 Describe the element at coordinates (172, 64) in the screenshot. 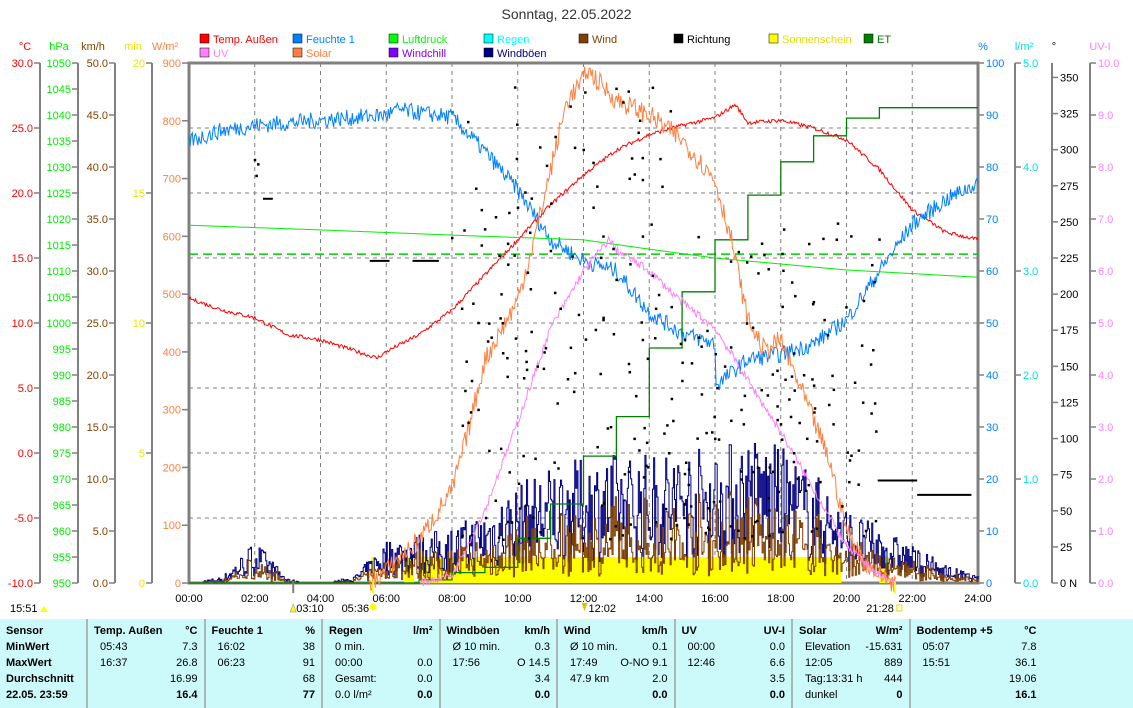

I see `axis-tick-label: 900` at that location.